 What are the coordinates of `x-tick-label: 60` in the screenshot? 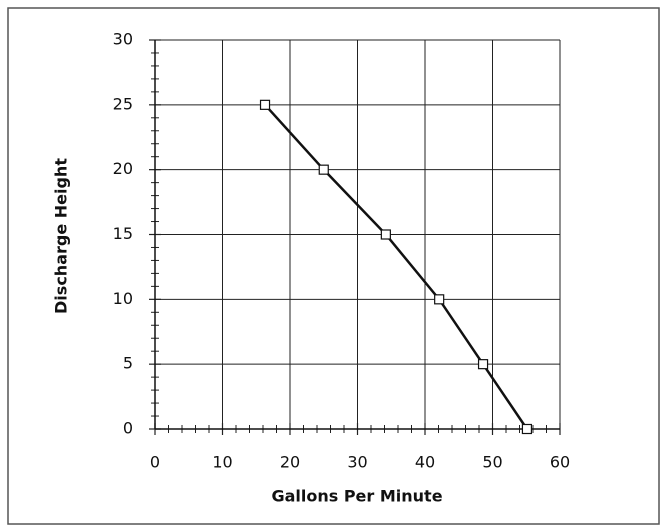 It's located at (560, 462).